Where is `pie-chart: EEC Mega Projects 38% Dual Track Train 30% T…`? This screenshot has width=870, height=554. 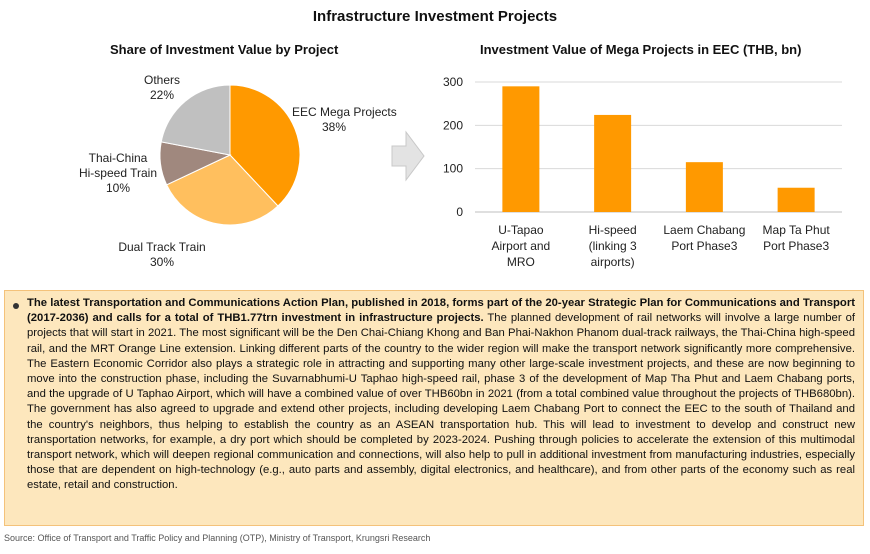 pie-chart: EEC Mega Projects 38% Dual Track Train 30% T… is located at coordinates (238, 171).